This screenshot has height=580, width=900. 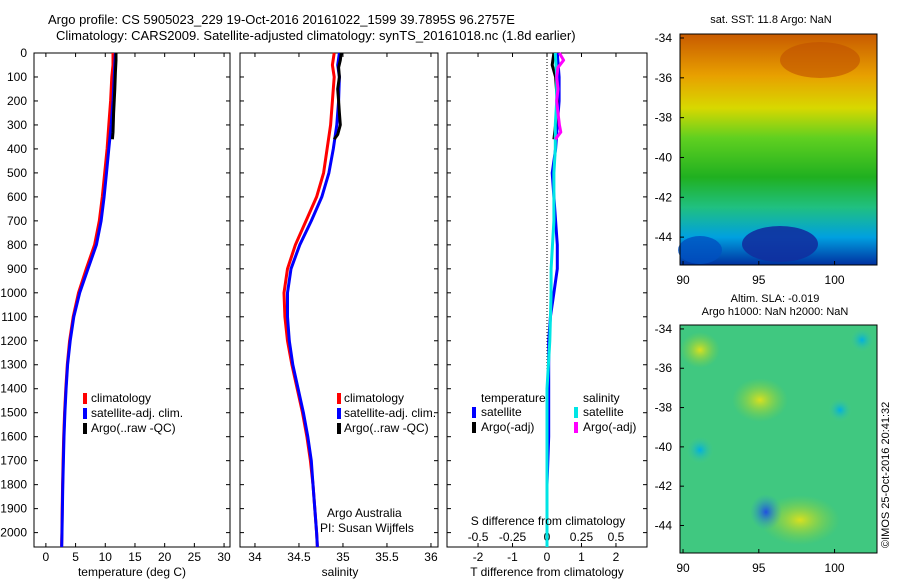 What do you see at coordinates (778, 439) in the screenshot?
I see `sla-map-frame` at bounding box center [778, 439].